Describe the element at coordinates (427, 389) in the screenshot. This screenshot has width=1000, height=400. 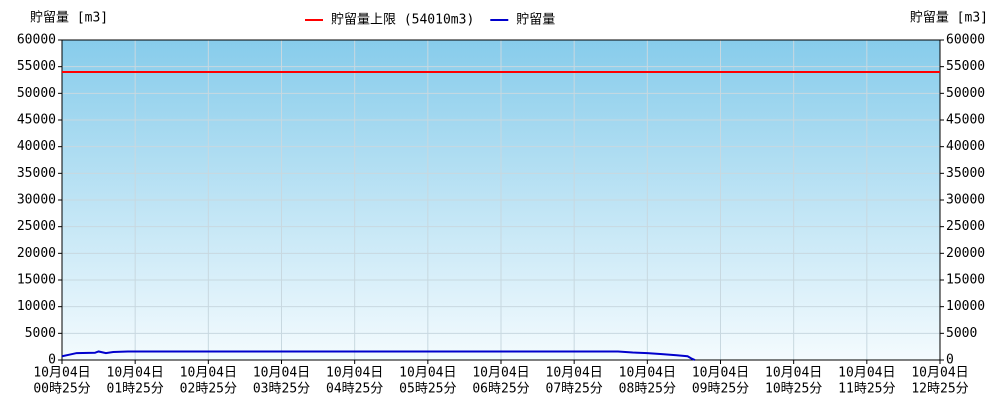
I see `x-tick-label: 05時25分` at that location.